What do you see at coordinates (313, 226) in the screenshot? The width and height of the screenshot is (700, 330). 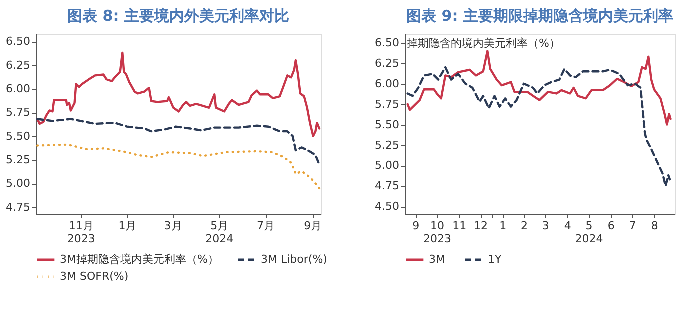 I see `x-tick-label: 9月` at bounding box center [313, 226].